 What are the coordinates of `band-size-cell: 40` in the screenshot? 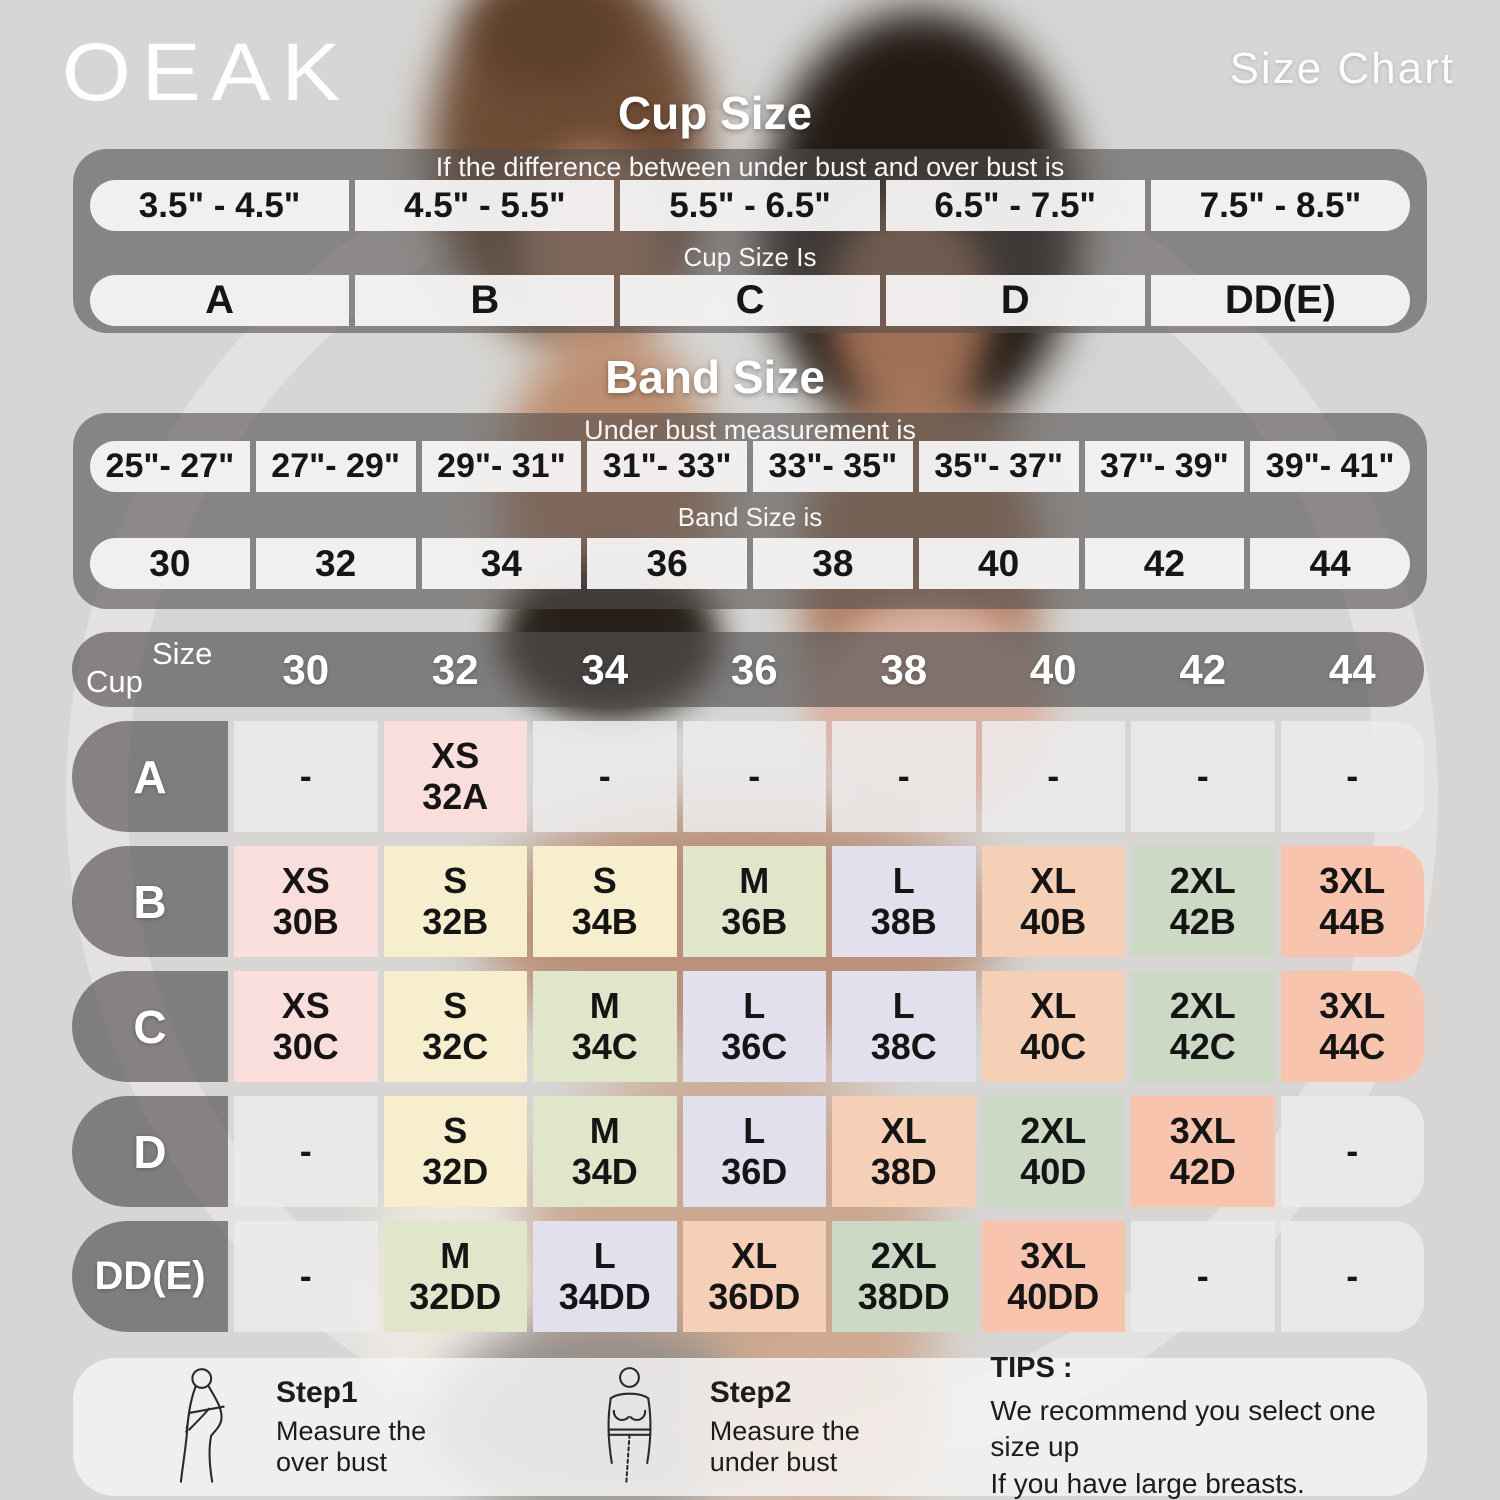 It's located at (998, 563).